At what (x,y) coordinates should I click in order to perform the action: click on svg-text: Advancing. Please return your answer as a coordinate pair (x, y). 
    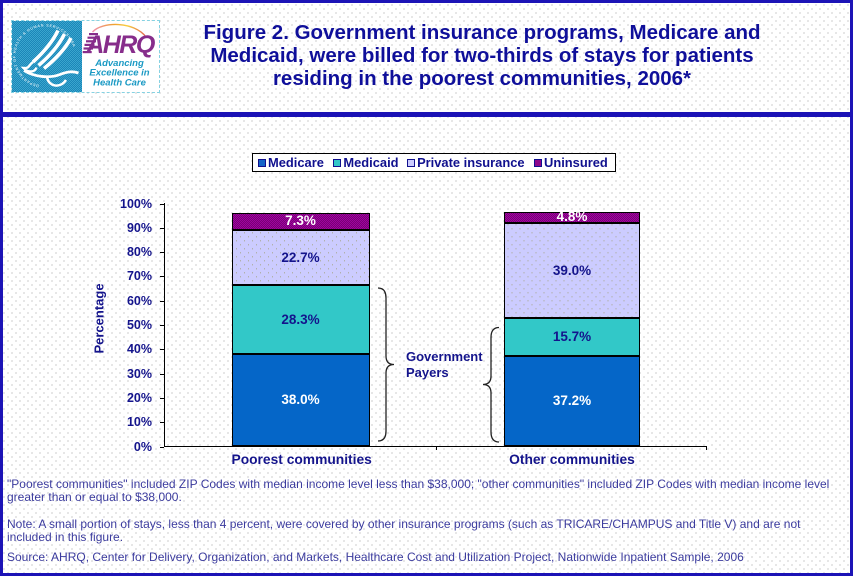
    Looking at the image, I should click on (119, 63).